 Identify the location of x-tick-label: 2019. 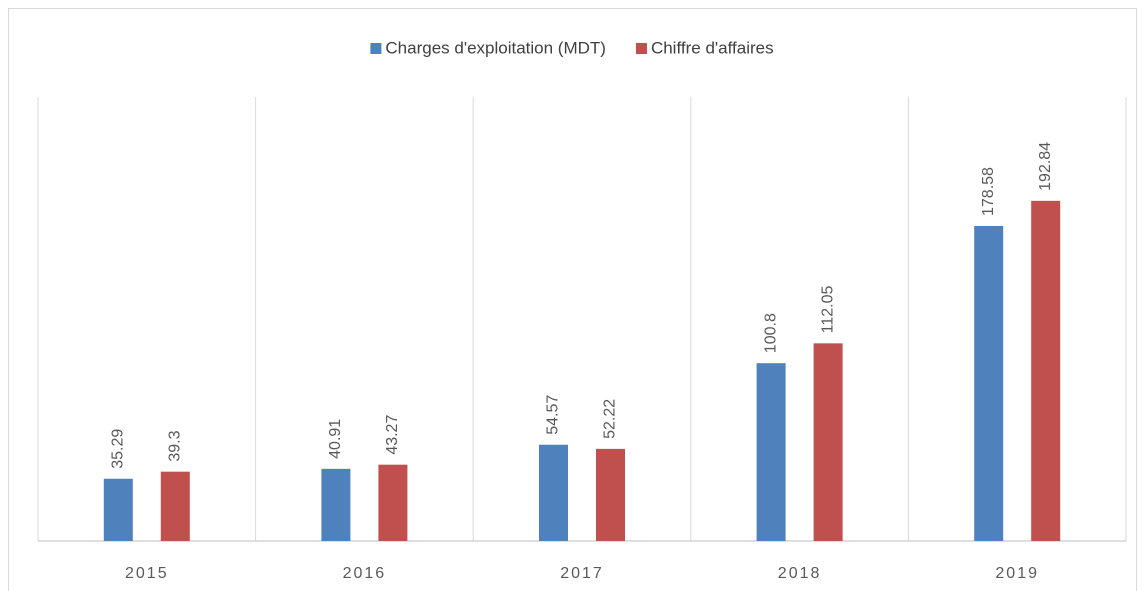
(1017, 573).